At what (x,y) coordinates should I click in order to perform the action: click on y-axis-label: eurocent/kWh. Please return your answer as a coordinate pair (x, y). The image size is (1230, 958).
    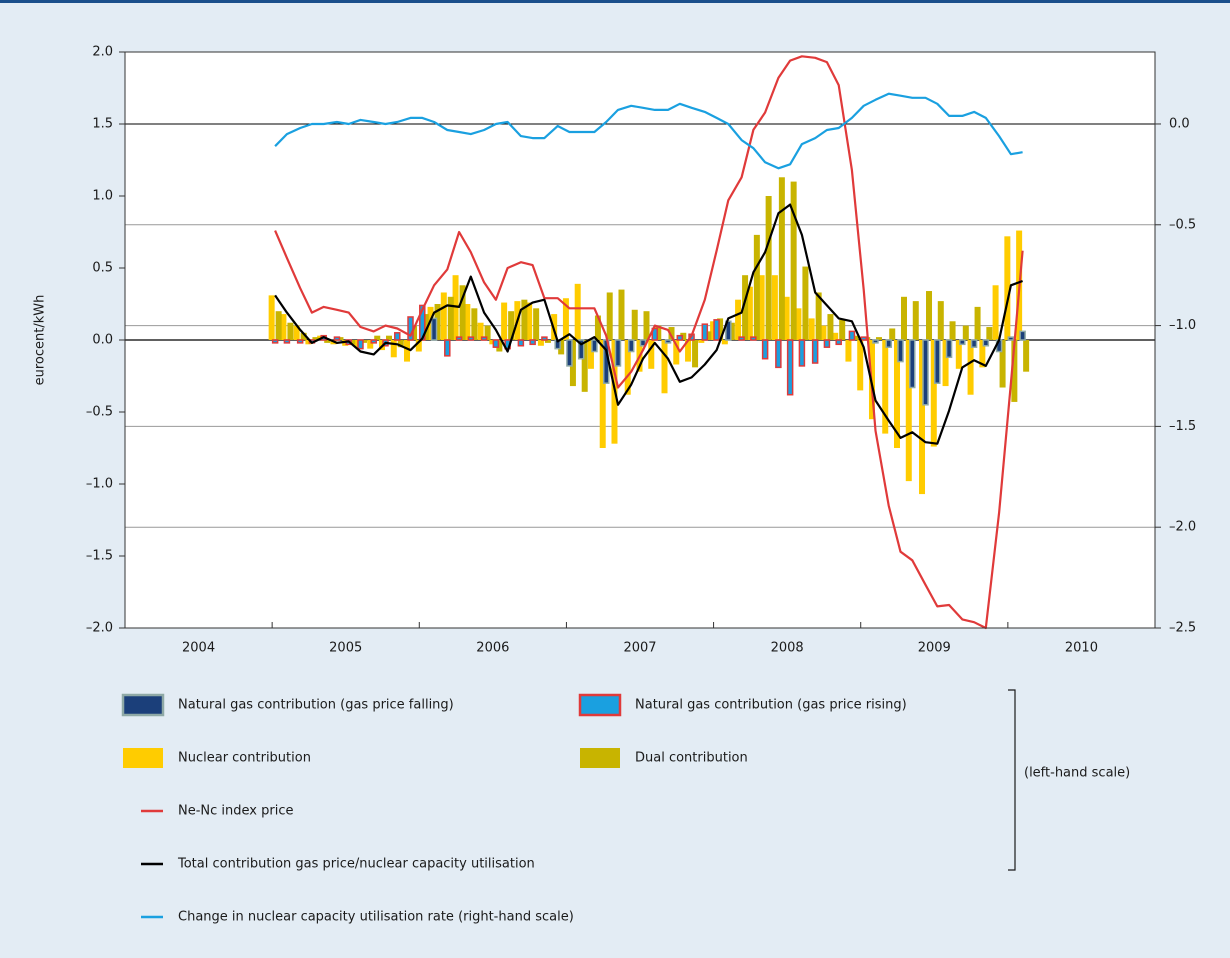
    Looking at the image, I should click on (40, 340).